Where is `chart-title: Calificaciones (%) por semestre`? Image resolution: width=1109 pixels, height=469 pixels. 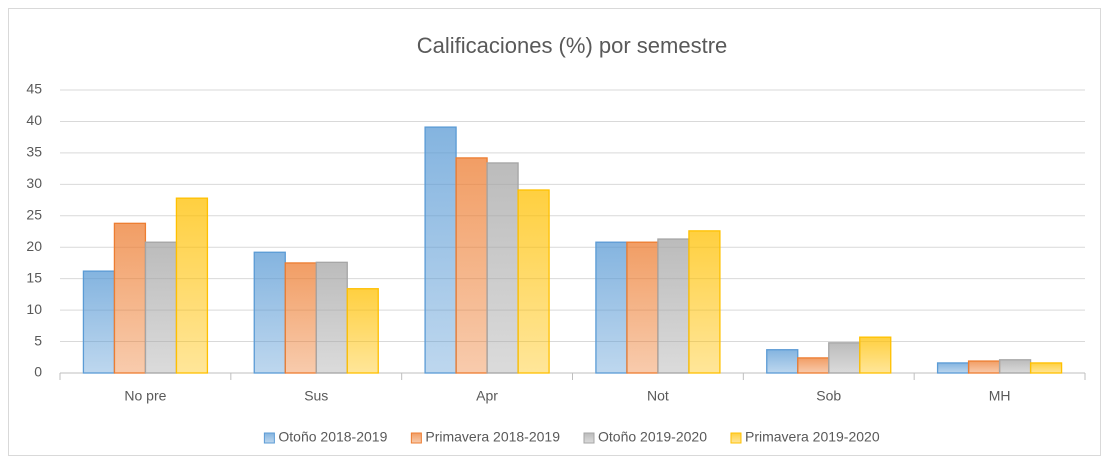
chart-title: Calificaciones (%) por semestre is located at coordinates (572, 45).